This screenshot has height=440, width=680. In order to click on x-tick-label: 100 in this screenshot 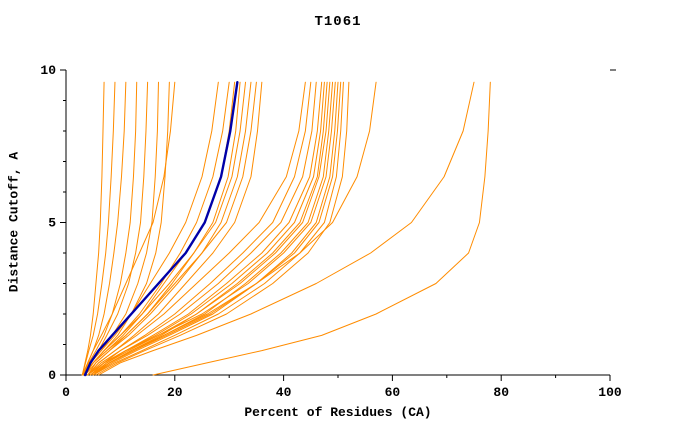, I will do `click(610, 392)`.